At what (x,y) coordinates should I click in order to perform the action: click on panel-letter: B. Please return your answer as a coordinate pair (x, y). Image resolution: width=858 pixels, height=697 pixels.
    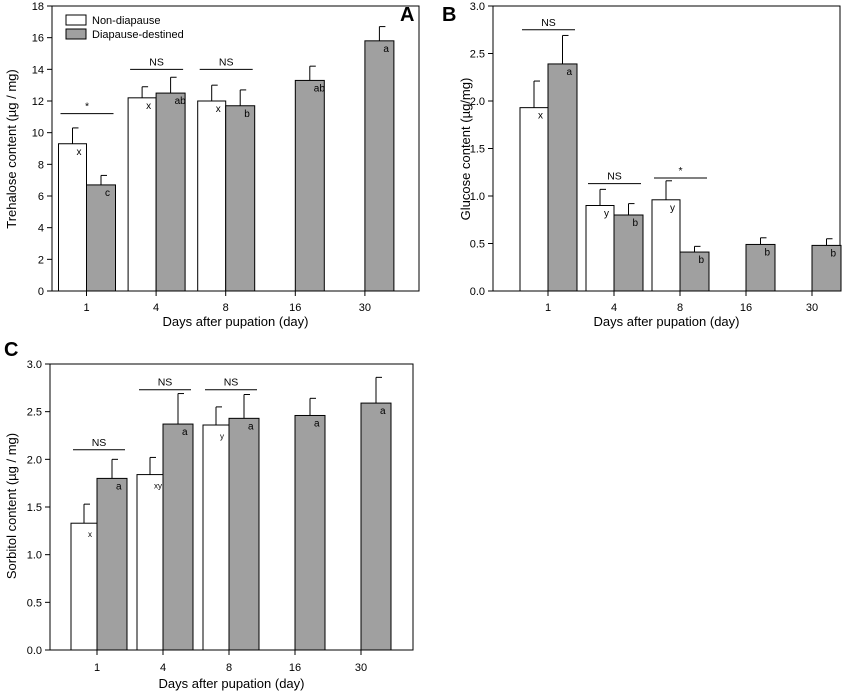
    Looking at the image, I should click on (449, 15).